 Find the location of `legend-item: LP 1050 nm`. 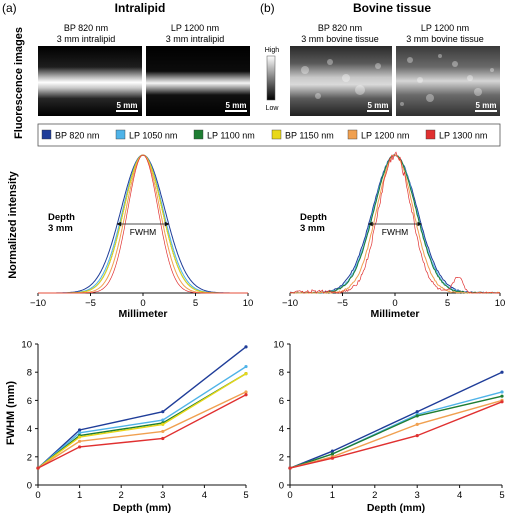

legend-item: LP 1050 nm is located at coordinates (146, 135).